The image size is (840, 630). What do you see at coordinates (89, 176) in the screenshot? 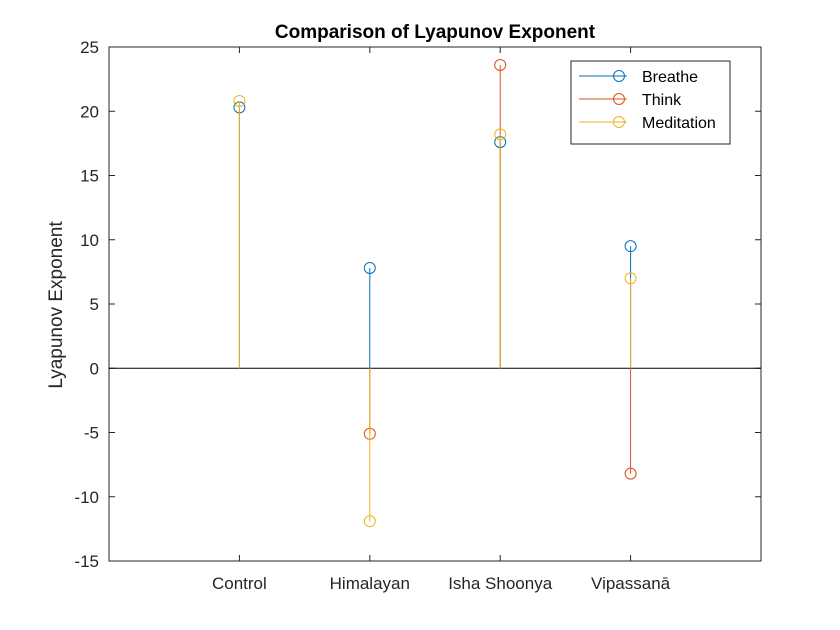
I see `y-tick-label: 15` at bounding box center [89, 176].